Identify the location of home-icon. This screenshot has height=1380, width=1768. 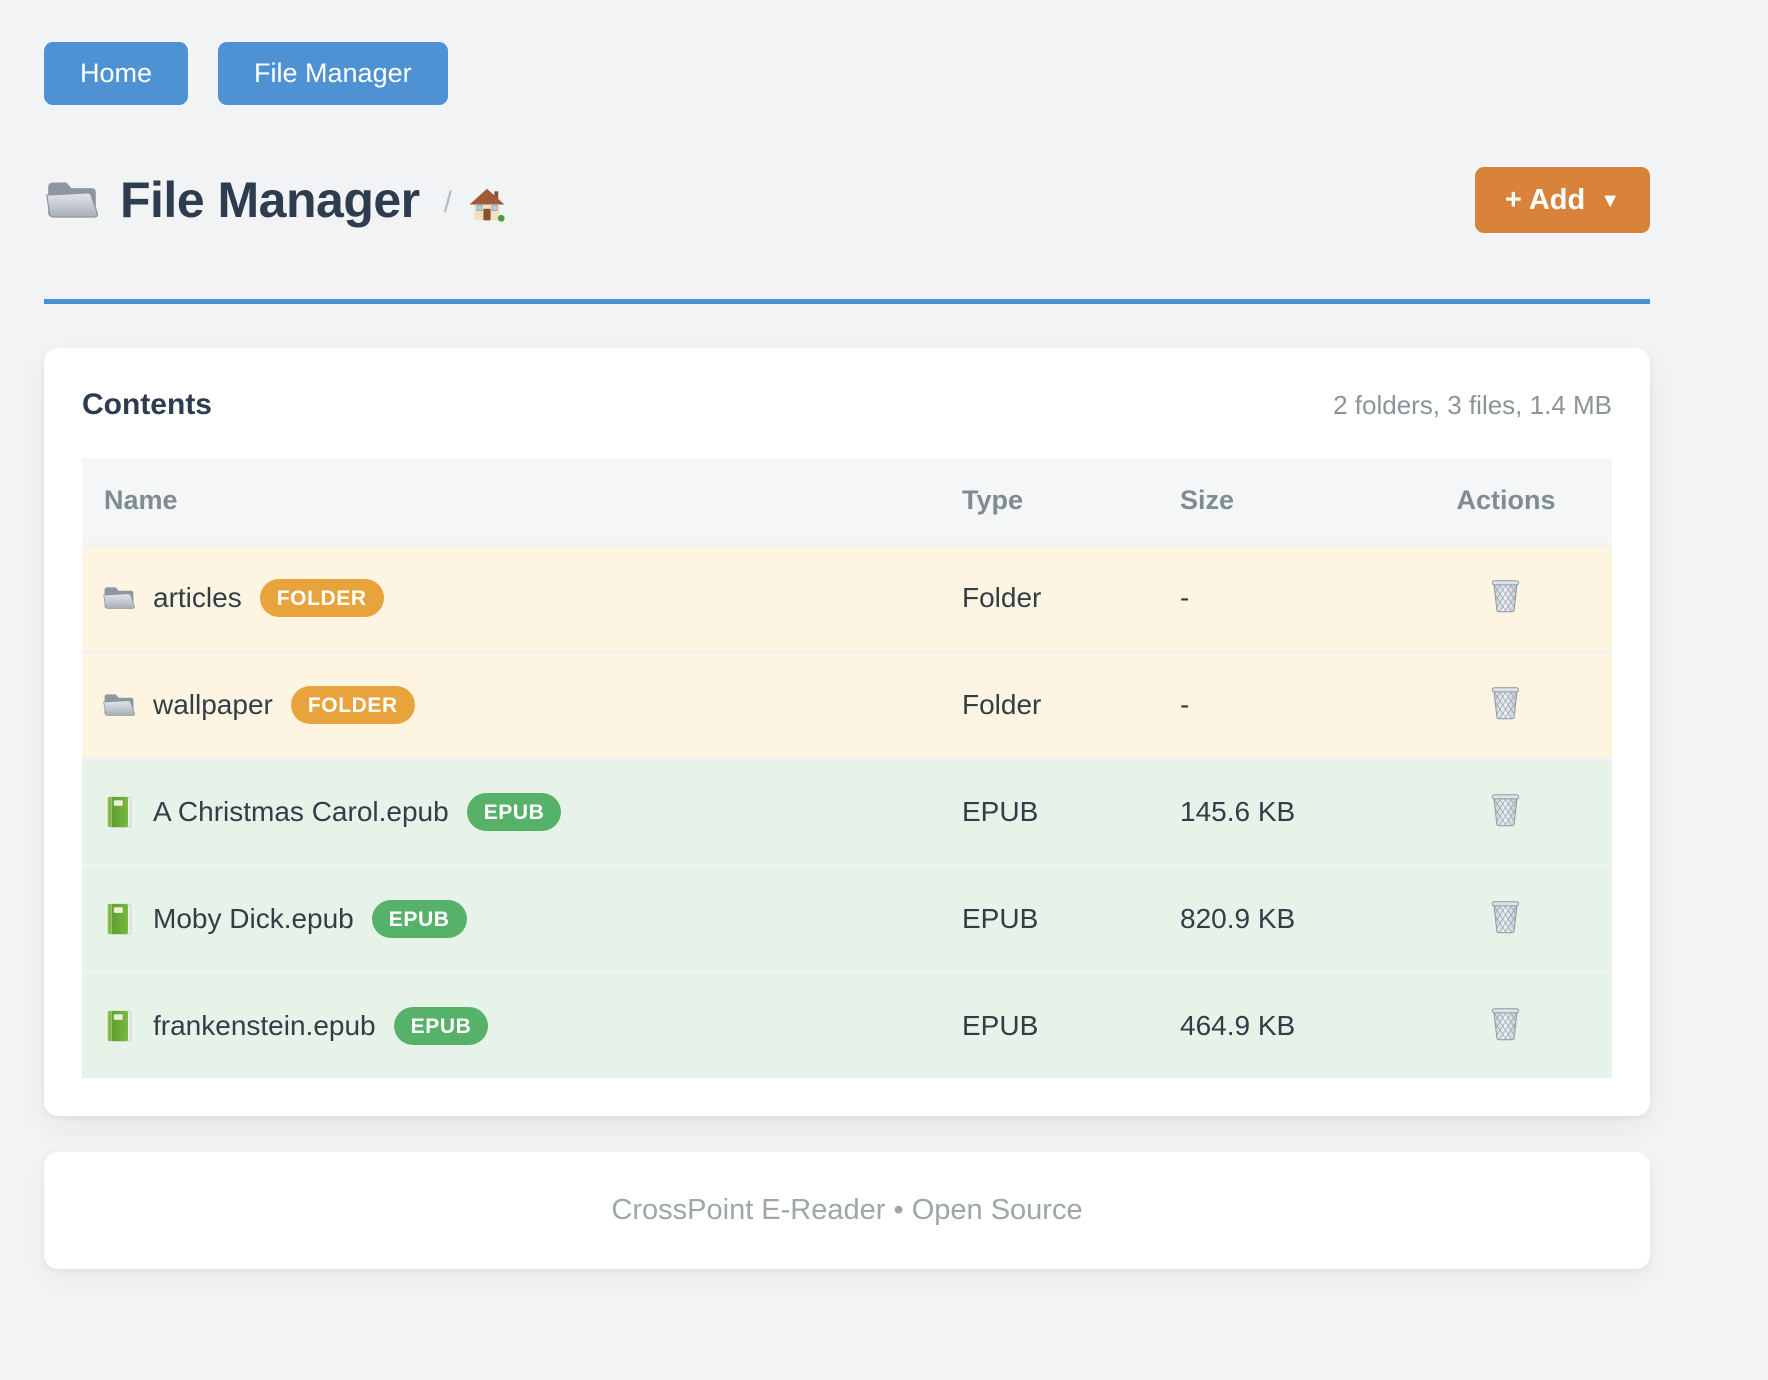
(487, 204).